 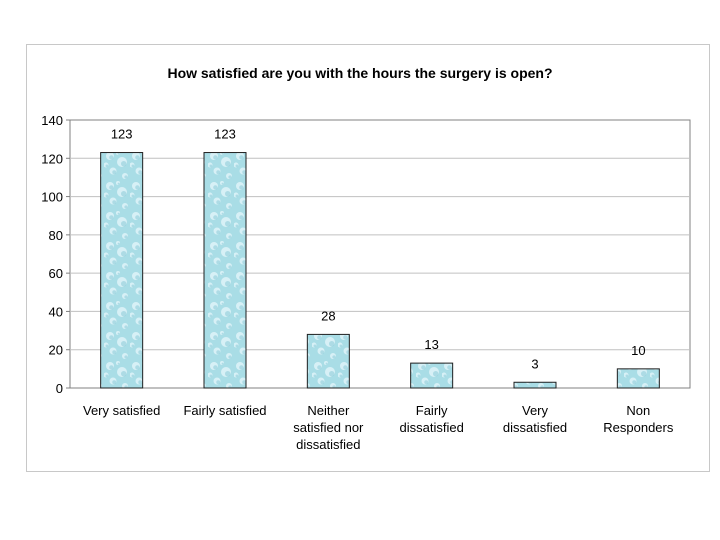 What do you see at coordinates (59, 388) in the screenshot?
I see `y-tick-label: 0` at bounding box center [59, 388].